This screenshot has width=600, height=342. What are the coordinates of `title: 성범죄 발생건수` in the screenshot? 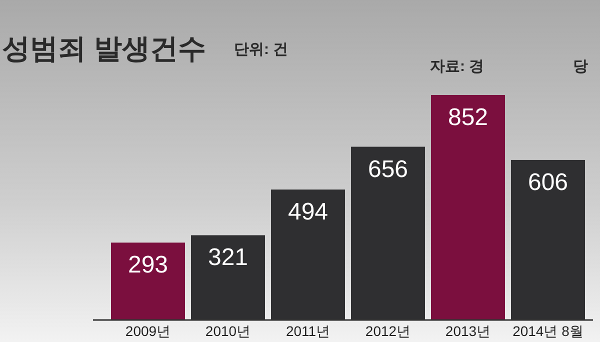 It's located at (104, 48).